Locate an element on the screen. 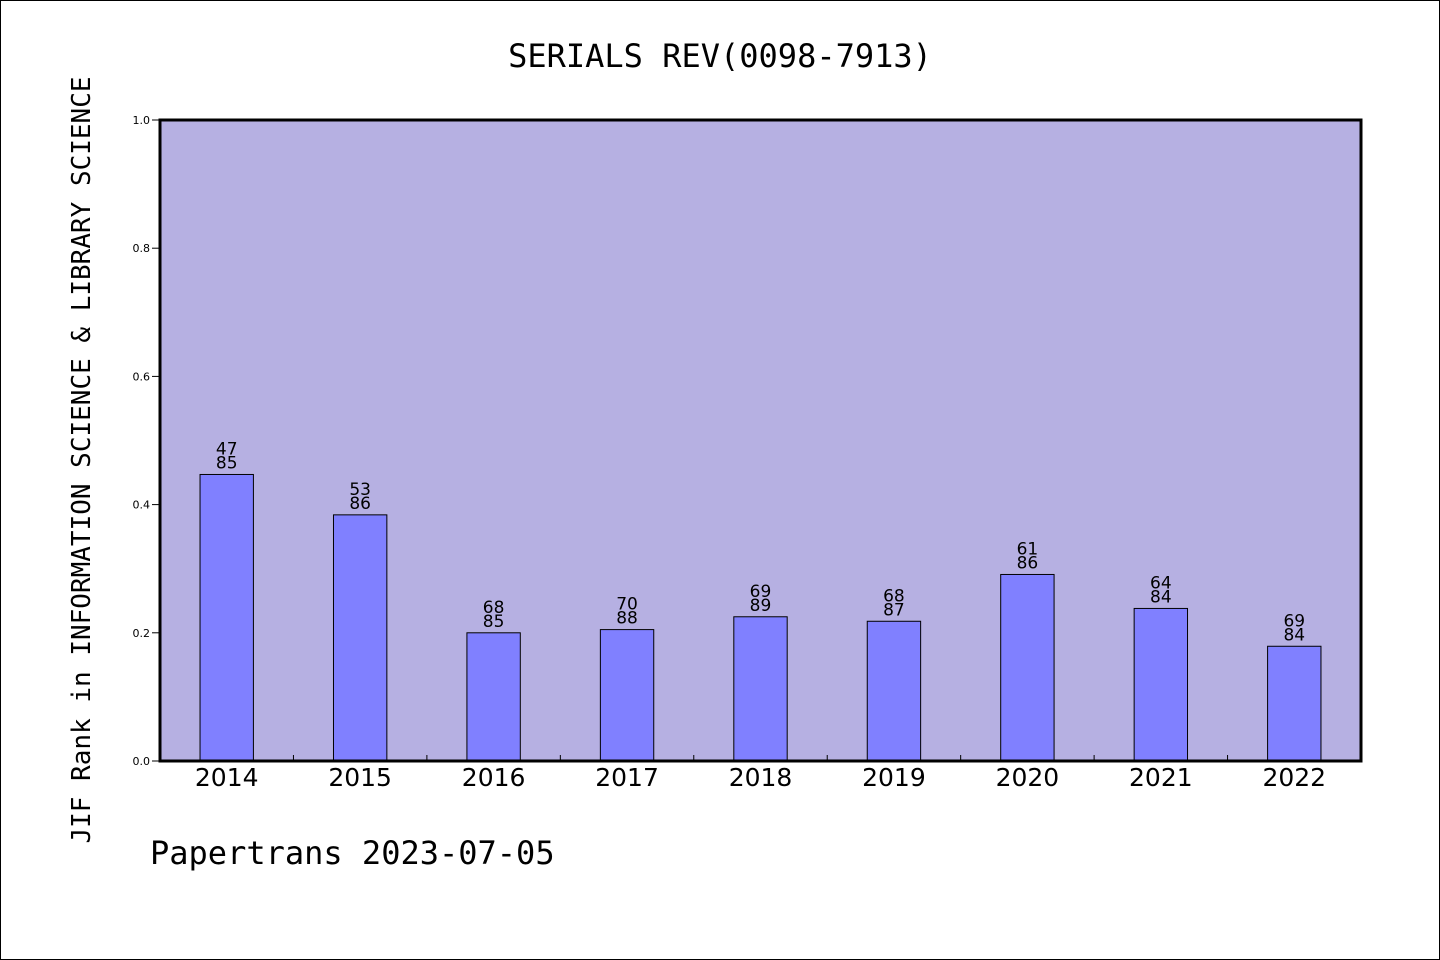 Image resolution: width=1440 pixels, height=960 pixels. y-tick-label: 0.4 is located at coordinates (142, 505).